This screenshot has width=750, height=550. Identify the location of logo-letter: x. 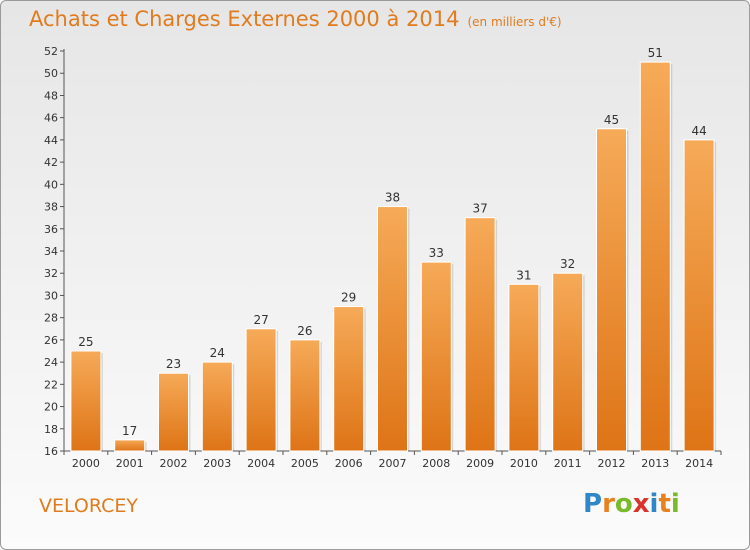
(641, 504).